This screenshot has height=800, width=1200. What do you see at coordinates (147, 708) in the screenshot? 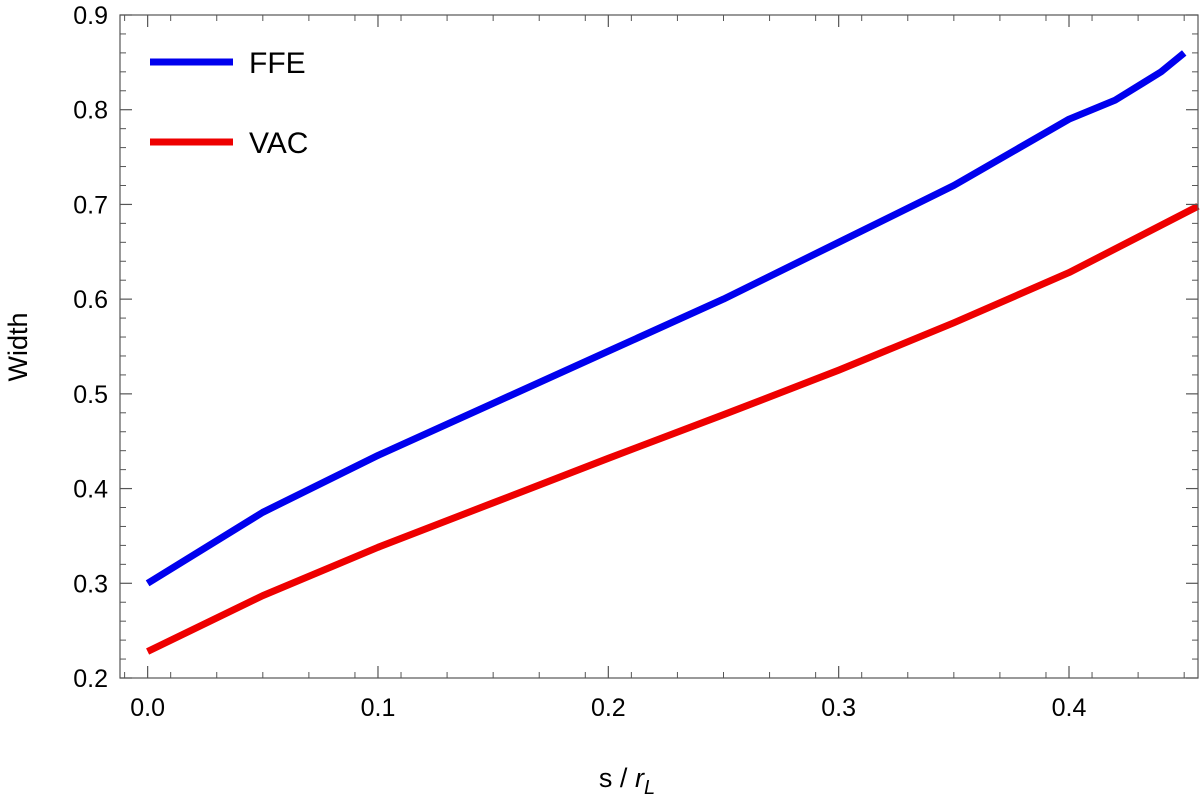
I see `x-tick-label: 0.0` at bounding box center [147, 708].